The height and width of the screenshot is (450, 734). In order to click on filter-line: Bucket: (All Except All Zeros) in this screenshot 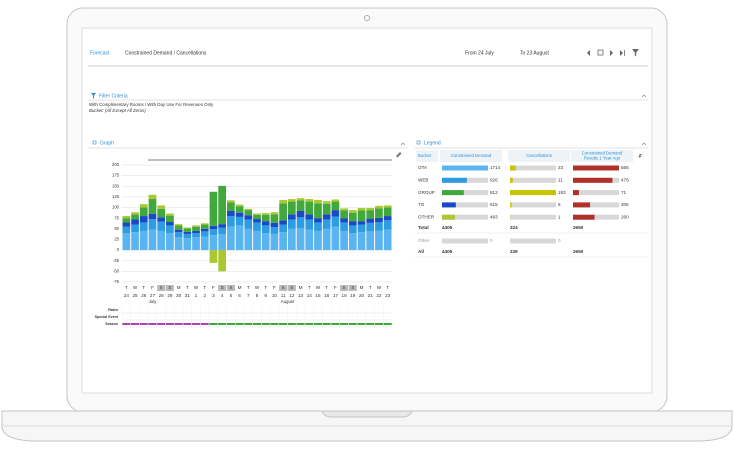, I will do `click(117, 110)`.